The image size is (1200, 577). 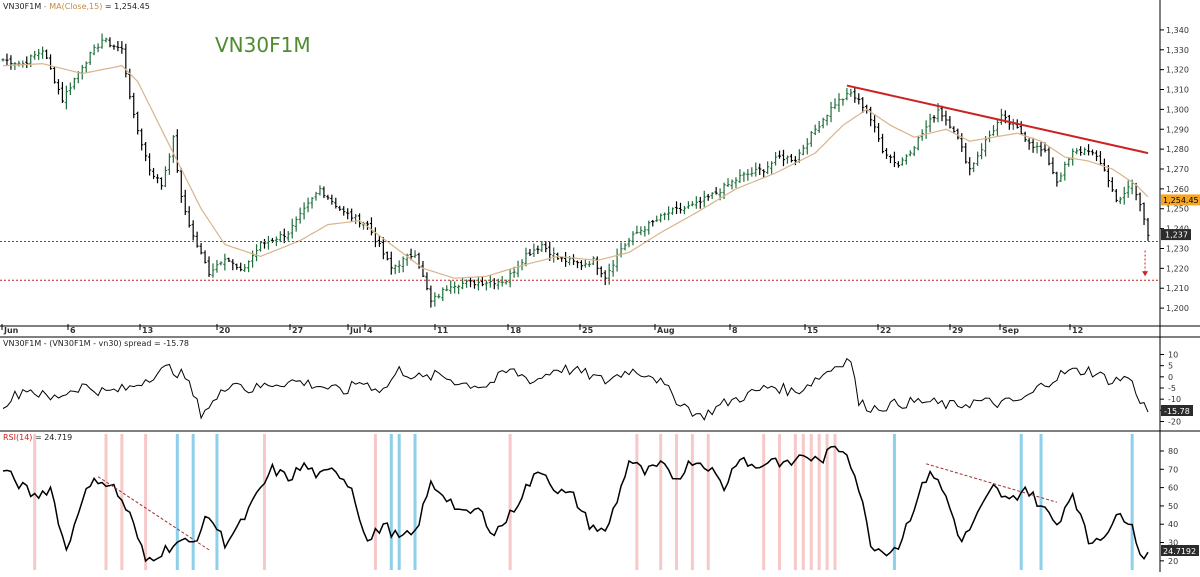 What do you see at coordinates (666, 330) in the screenshot?
I see `x-tick-label: Aug` at bounding box center [666, 330].